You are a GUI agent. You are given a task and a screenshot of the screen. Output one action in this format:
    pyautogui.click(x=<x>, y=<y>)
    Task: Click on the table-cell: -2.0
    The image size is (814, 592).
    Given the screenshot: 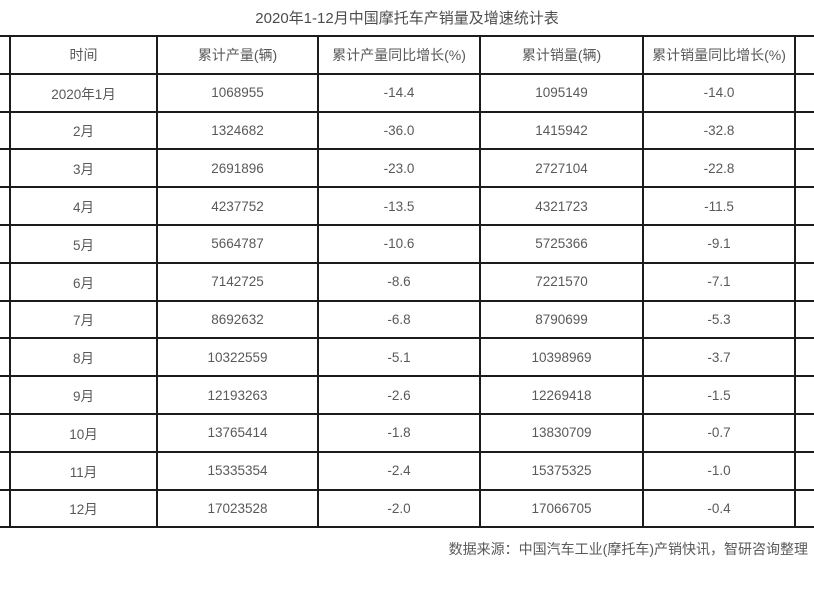 What is the action you would take?
    pyautogui.click(x=399, y=508)
    